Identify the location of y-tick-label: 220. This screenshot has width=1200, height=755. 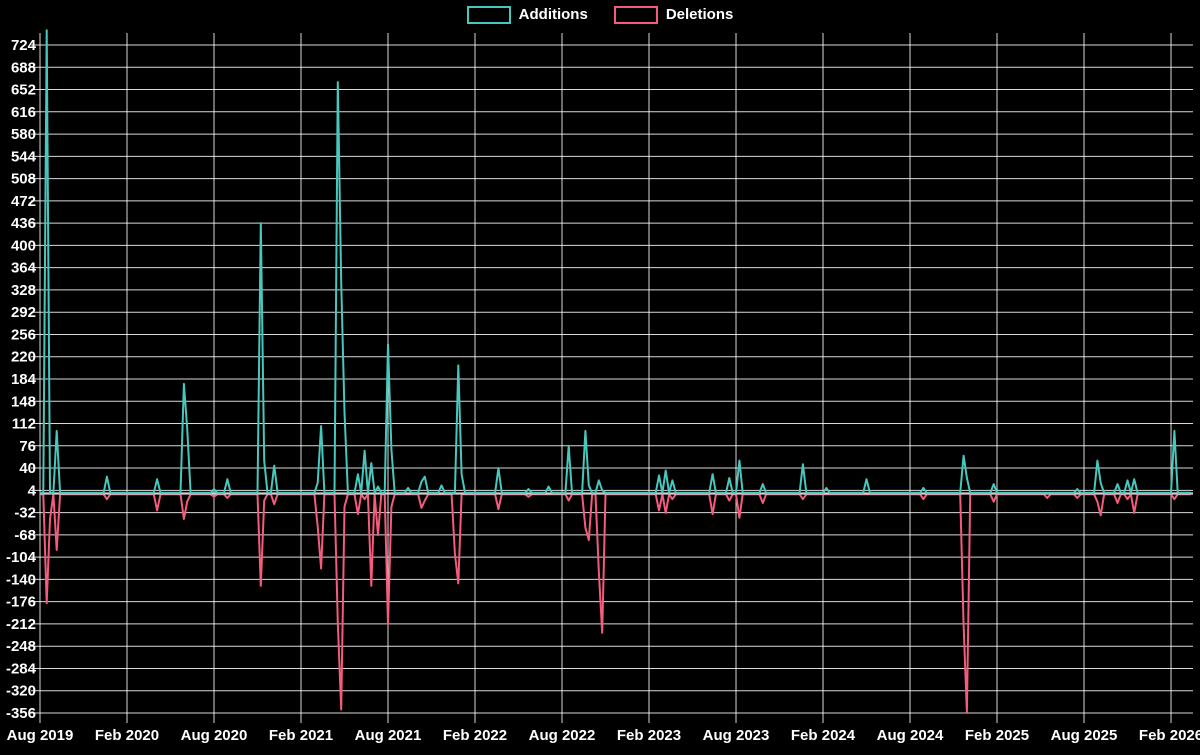
(23, 357).